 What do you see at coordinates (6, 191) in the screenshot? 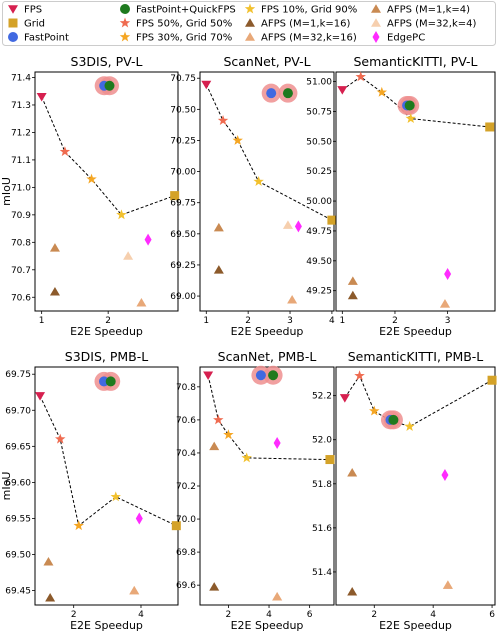
I see `y-axis-label: mIoU` at bounding box center [6, 191].